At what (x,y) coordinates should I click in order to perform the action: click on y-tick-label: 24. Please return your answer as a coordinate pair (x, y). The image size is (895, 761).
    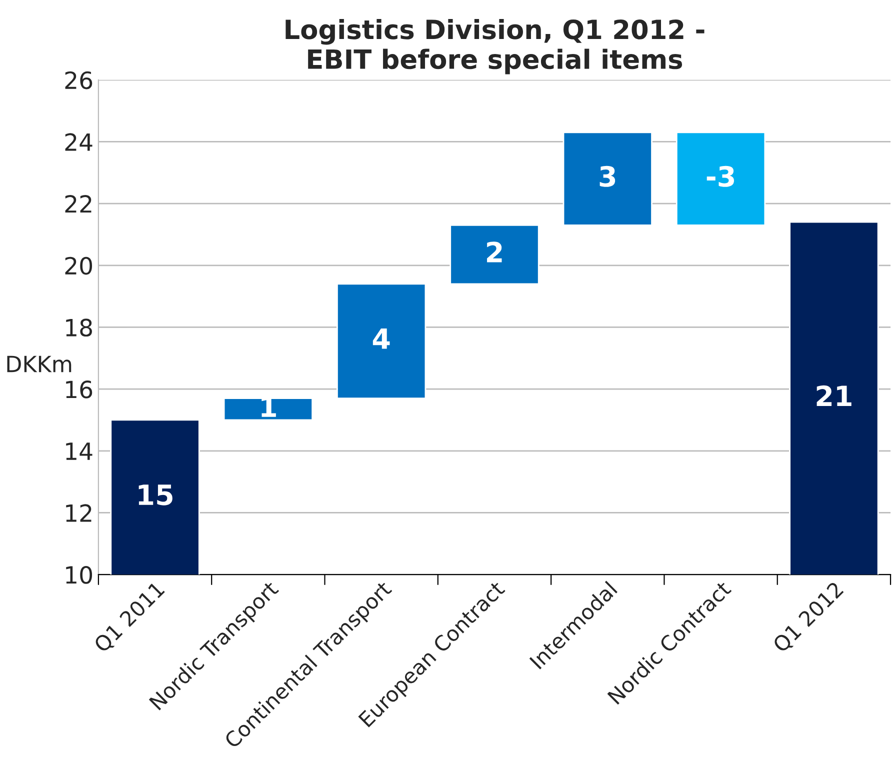
    Looking at the image, I should click on (78, 142).